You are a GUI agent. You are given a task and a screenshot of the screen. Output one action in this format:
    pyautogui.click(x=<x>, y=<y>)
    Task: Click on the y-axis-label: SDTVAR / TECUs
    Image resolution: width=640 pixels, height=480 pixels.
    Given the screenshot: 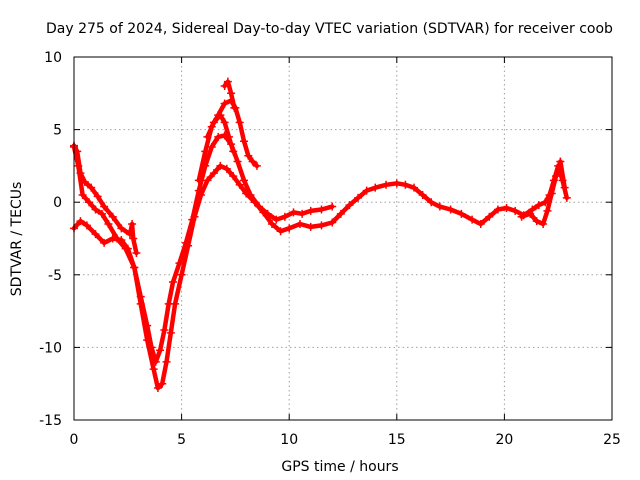 What is the action you would take?
    pyautogui.click(x=17, y=239)
    